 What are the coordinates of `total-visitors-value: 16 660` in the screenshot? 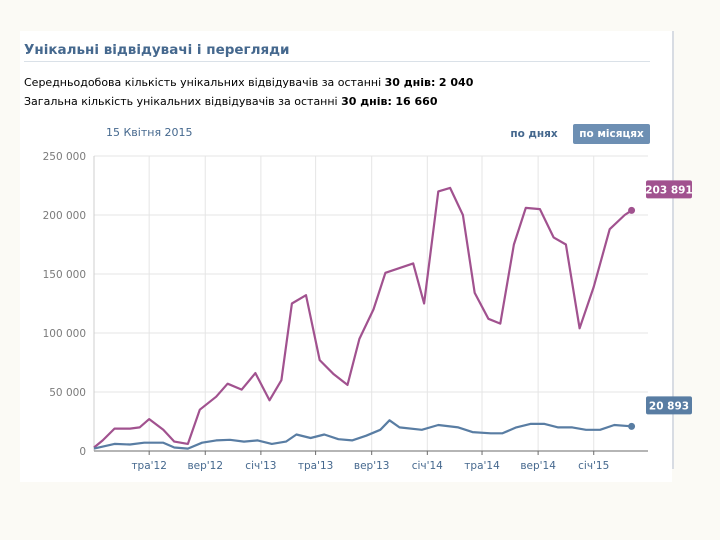 It's located at (416, 101).